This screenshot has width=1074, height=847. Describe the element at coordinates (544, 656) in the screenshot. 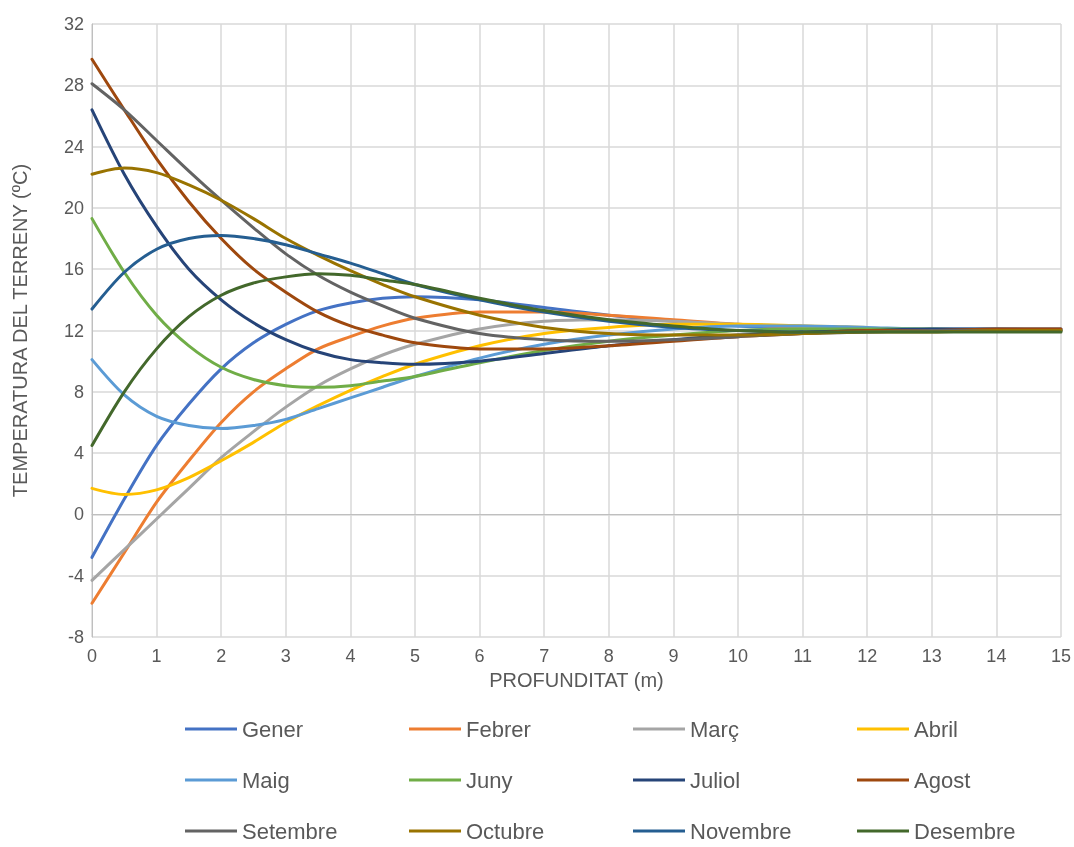

I see `x-tick-label: 7` at that location.